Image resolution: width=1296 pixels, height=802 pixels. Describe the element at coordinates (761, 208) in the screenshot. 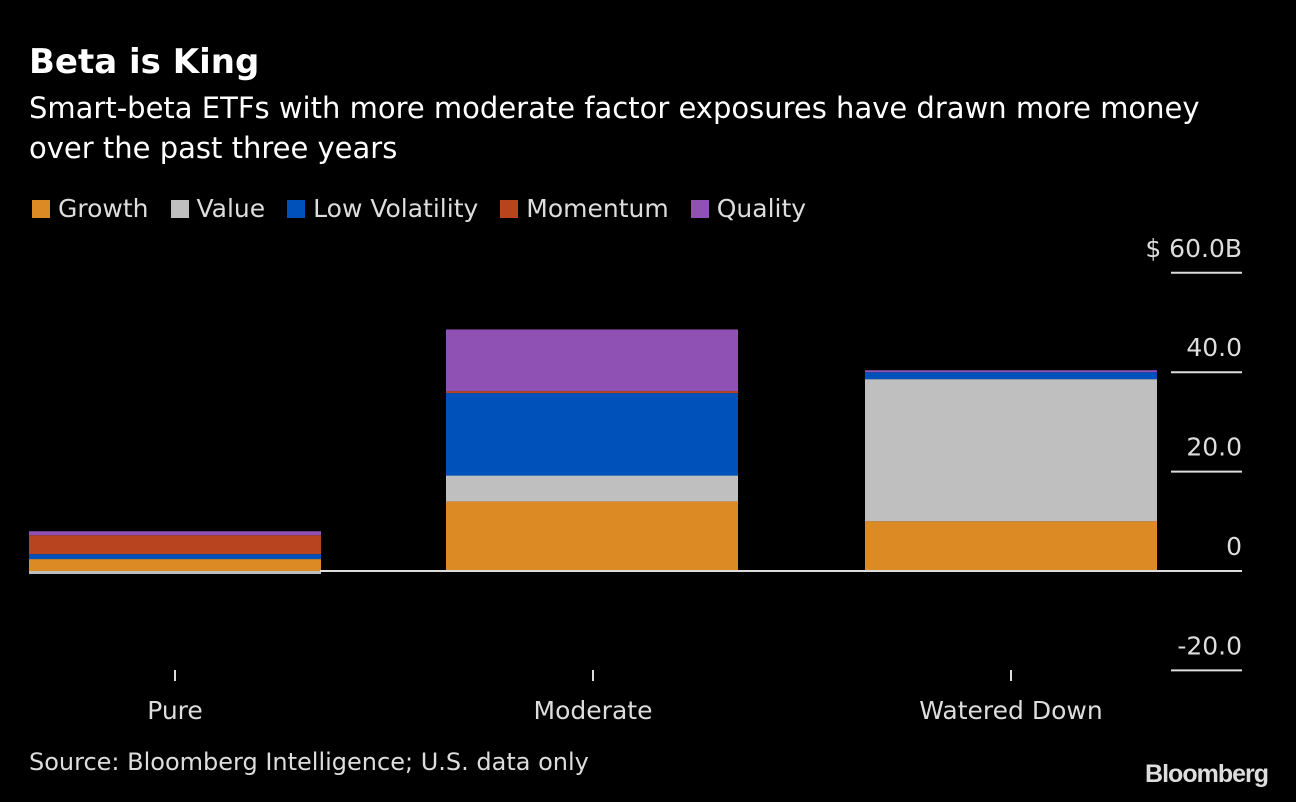

I see `legend-label: Quality` at that location.